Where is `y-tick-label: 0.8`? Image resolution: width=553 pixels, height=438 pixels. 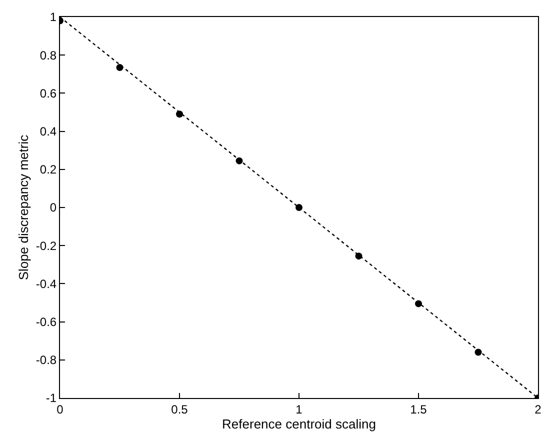
y-tick-label: 0.8 is located at coordinates (48, 55).